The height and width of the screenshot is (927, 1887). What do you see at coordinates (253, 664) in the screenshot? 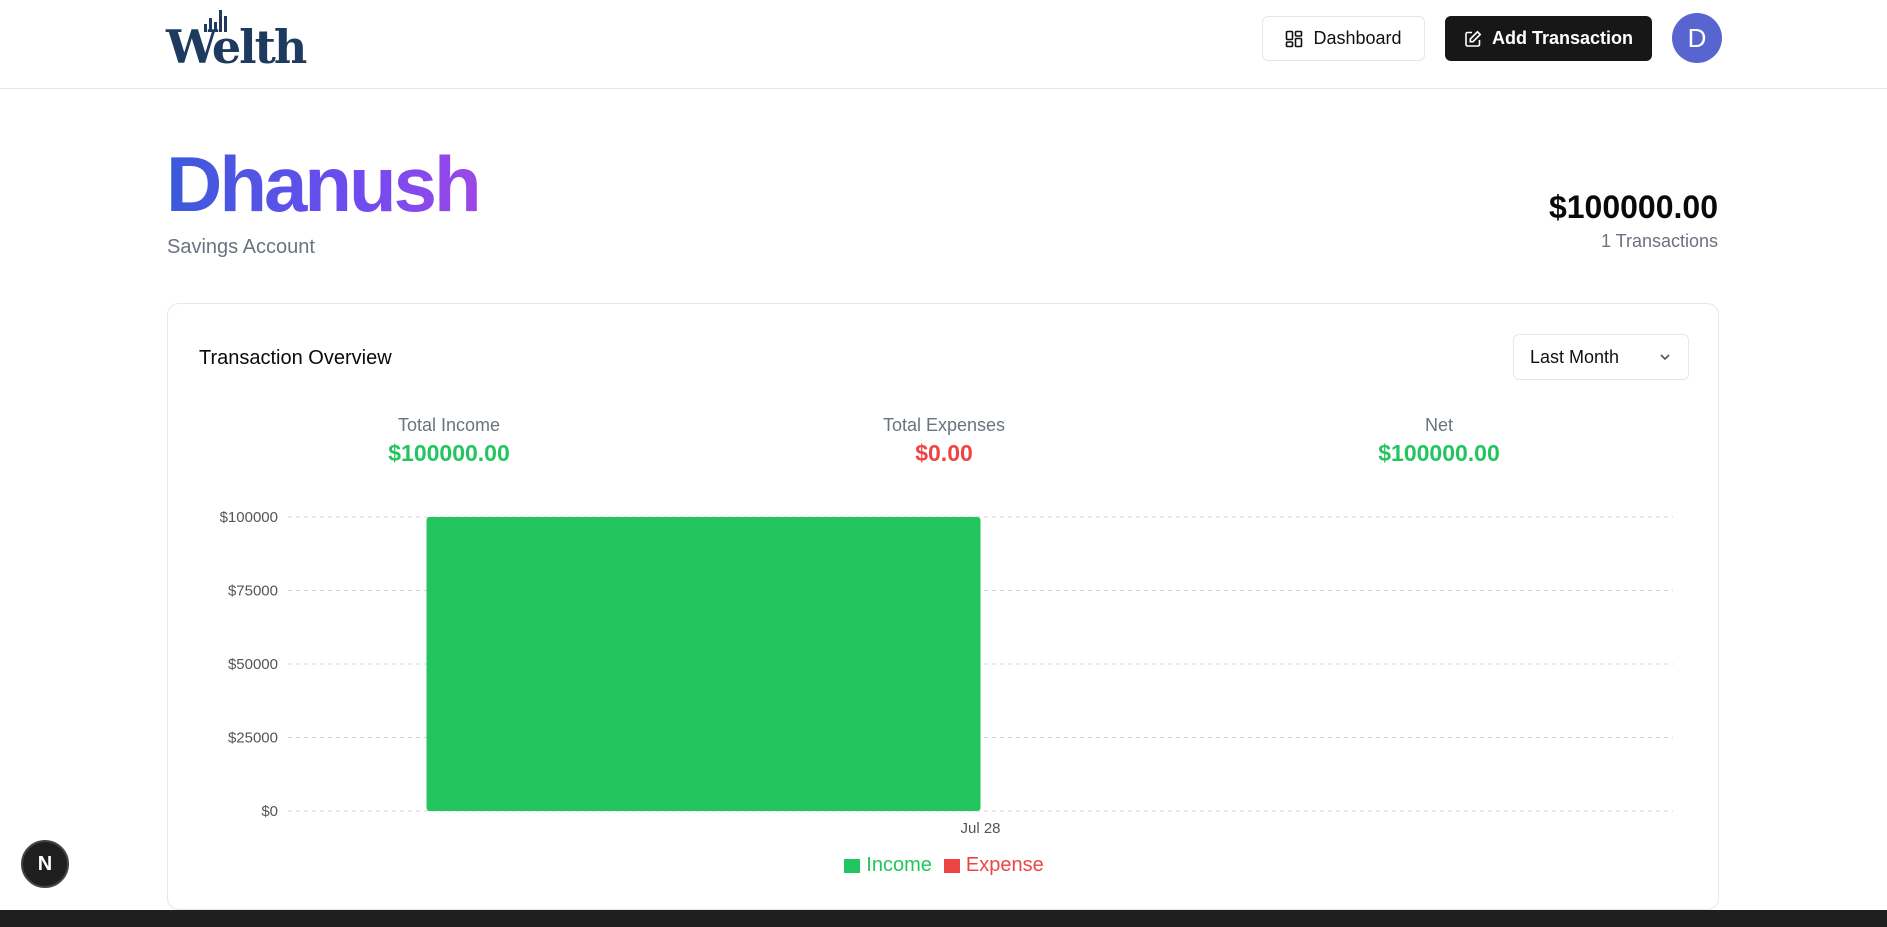
I see `y-tick-label: $50000` at bounding box center [253, 664].